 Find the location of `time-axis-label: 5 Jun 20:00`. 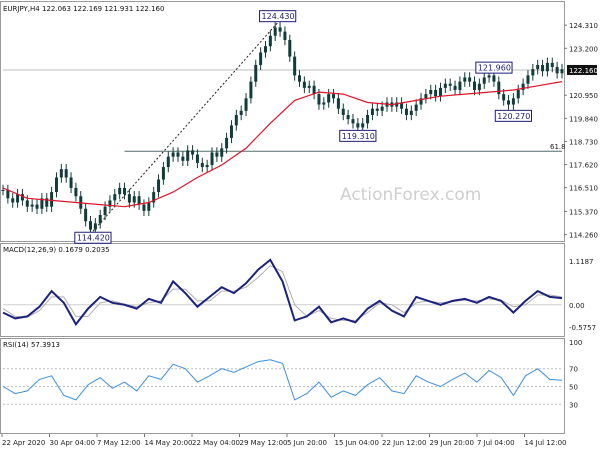

time-axis-label: 5 Jun 20:00 is located at coordinates (307, 443).